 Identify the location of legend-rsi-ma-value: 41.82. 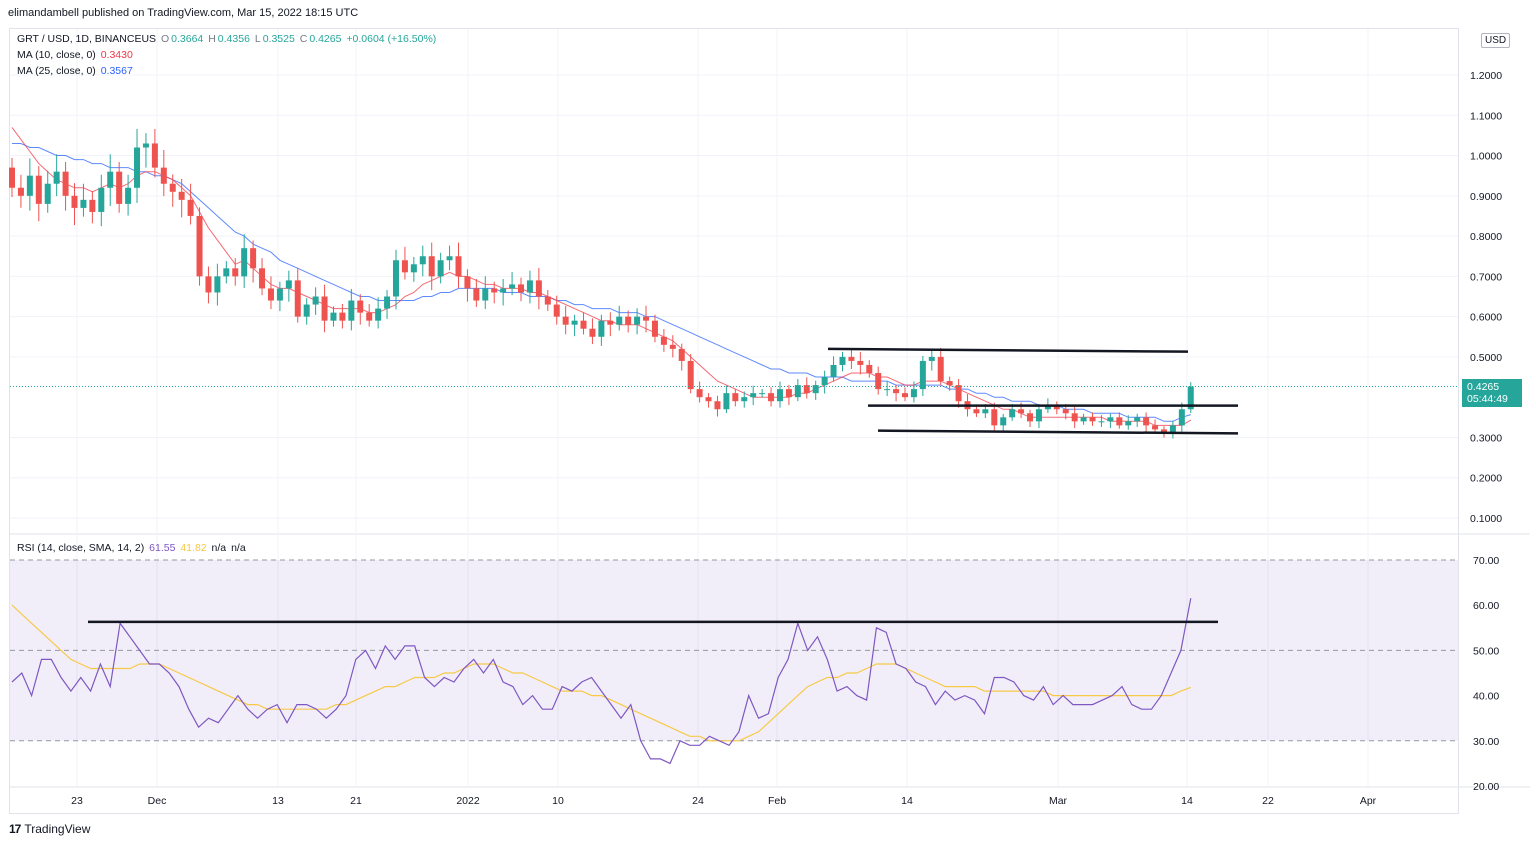
(193, 548).